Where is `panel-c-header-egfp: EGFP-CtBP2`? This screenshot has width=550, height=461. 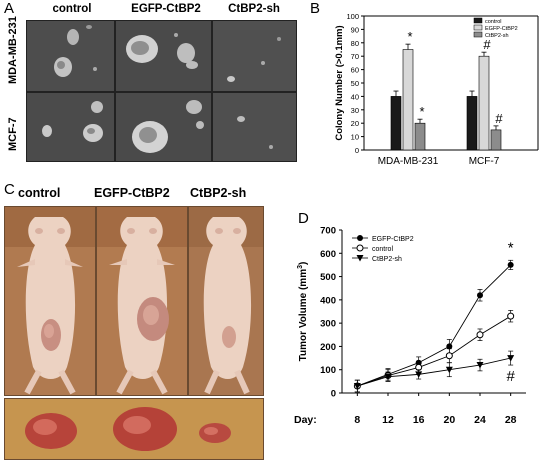 panel-c-header-egfp: EGFP-CtBP2 is located at coordinates (132, 193).